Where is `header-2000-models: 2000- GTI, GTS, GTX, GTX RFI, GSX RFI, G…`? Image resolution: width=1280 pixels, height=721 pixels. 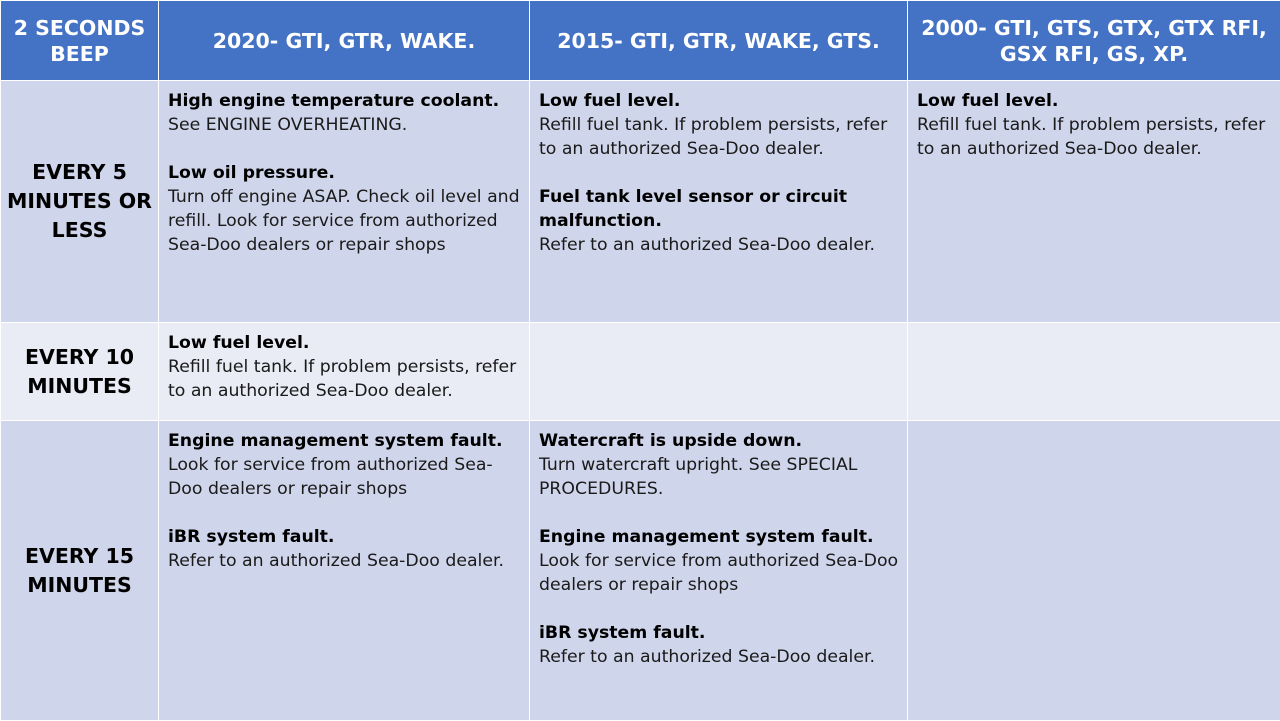
header-2000-models: 2000- GTI, GTS, GTX, GTX RFI, GSX RFI, G… is located at coordinates (1094, 41).